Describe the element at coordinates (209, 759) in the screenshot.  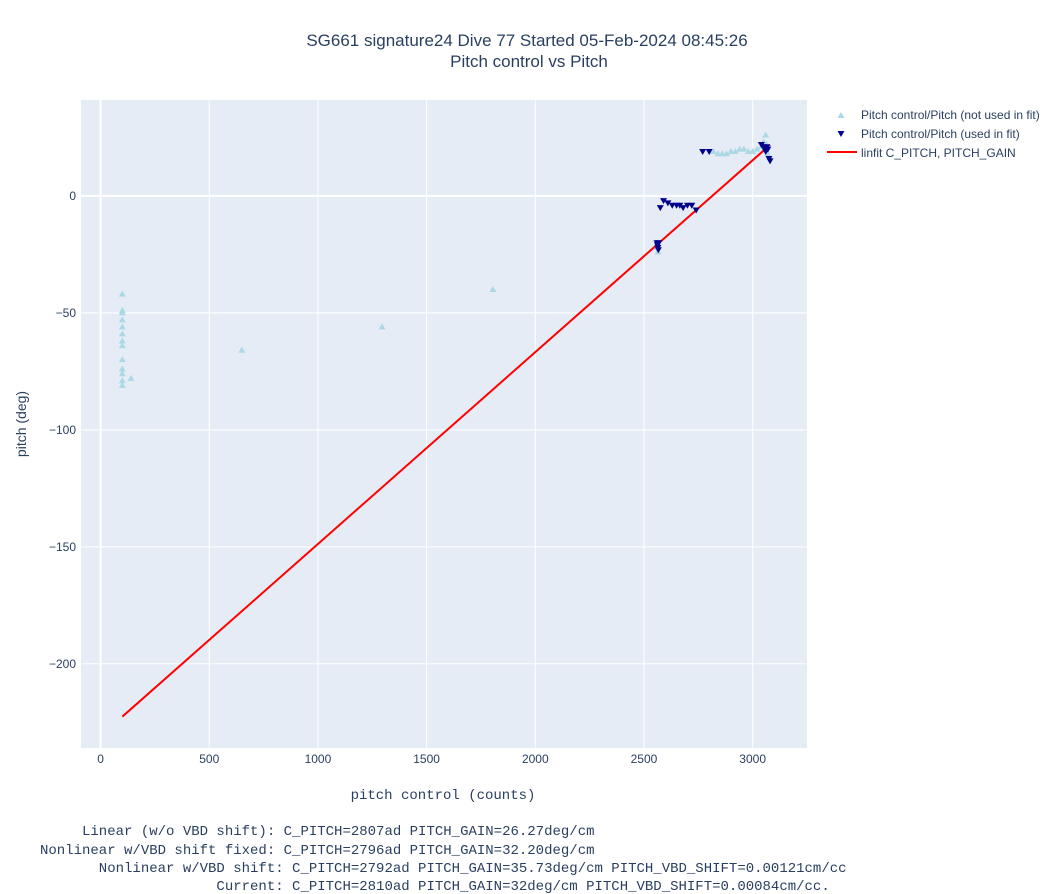
I see `x-tick-label: 500` at that location.